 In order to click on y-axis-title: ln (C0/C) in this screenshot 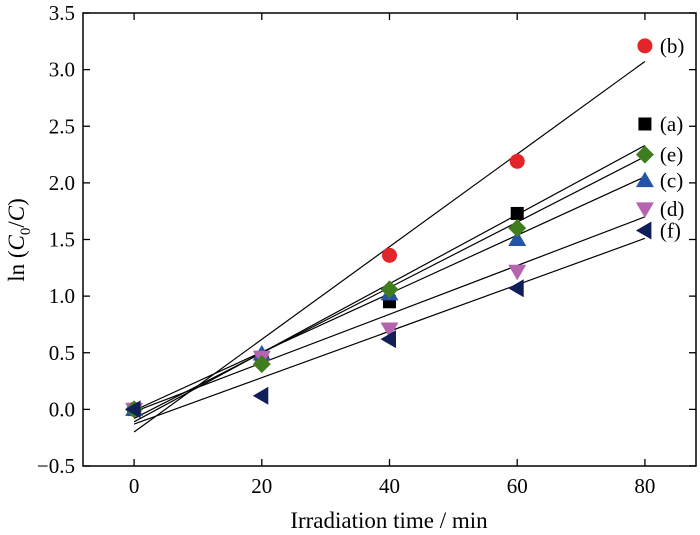, I will do `click(19, 240)`.